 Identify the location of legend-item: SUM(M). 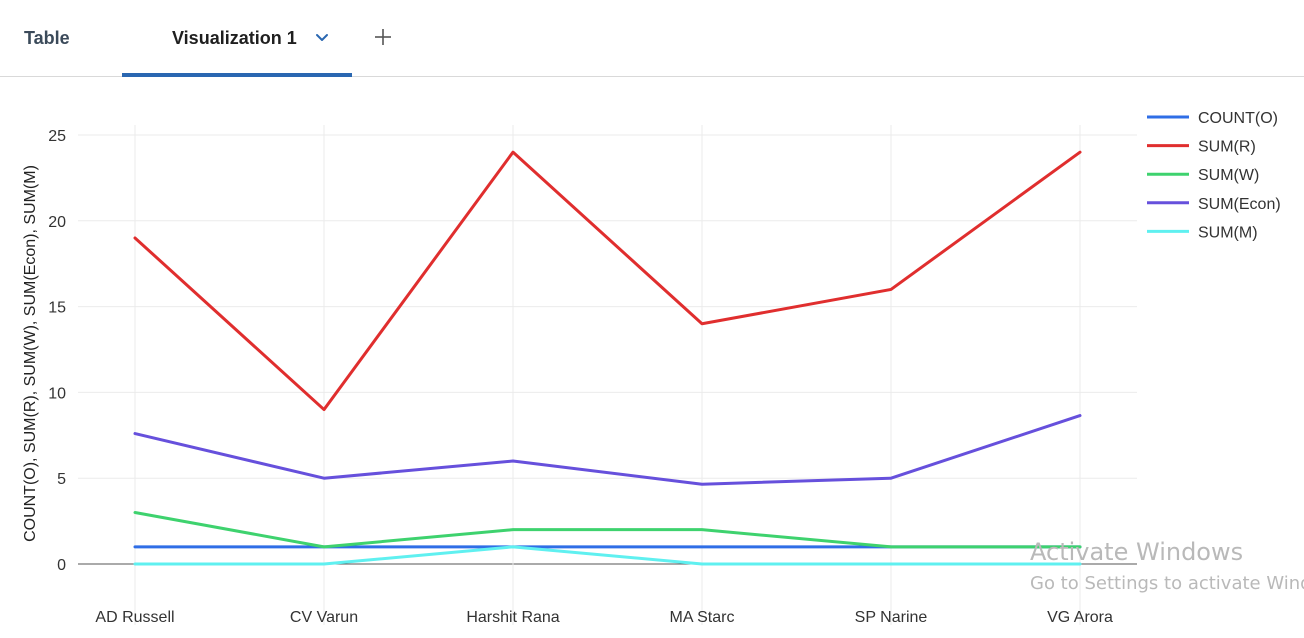
(1202, 232).